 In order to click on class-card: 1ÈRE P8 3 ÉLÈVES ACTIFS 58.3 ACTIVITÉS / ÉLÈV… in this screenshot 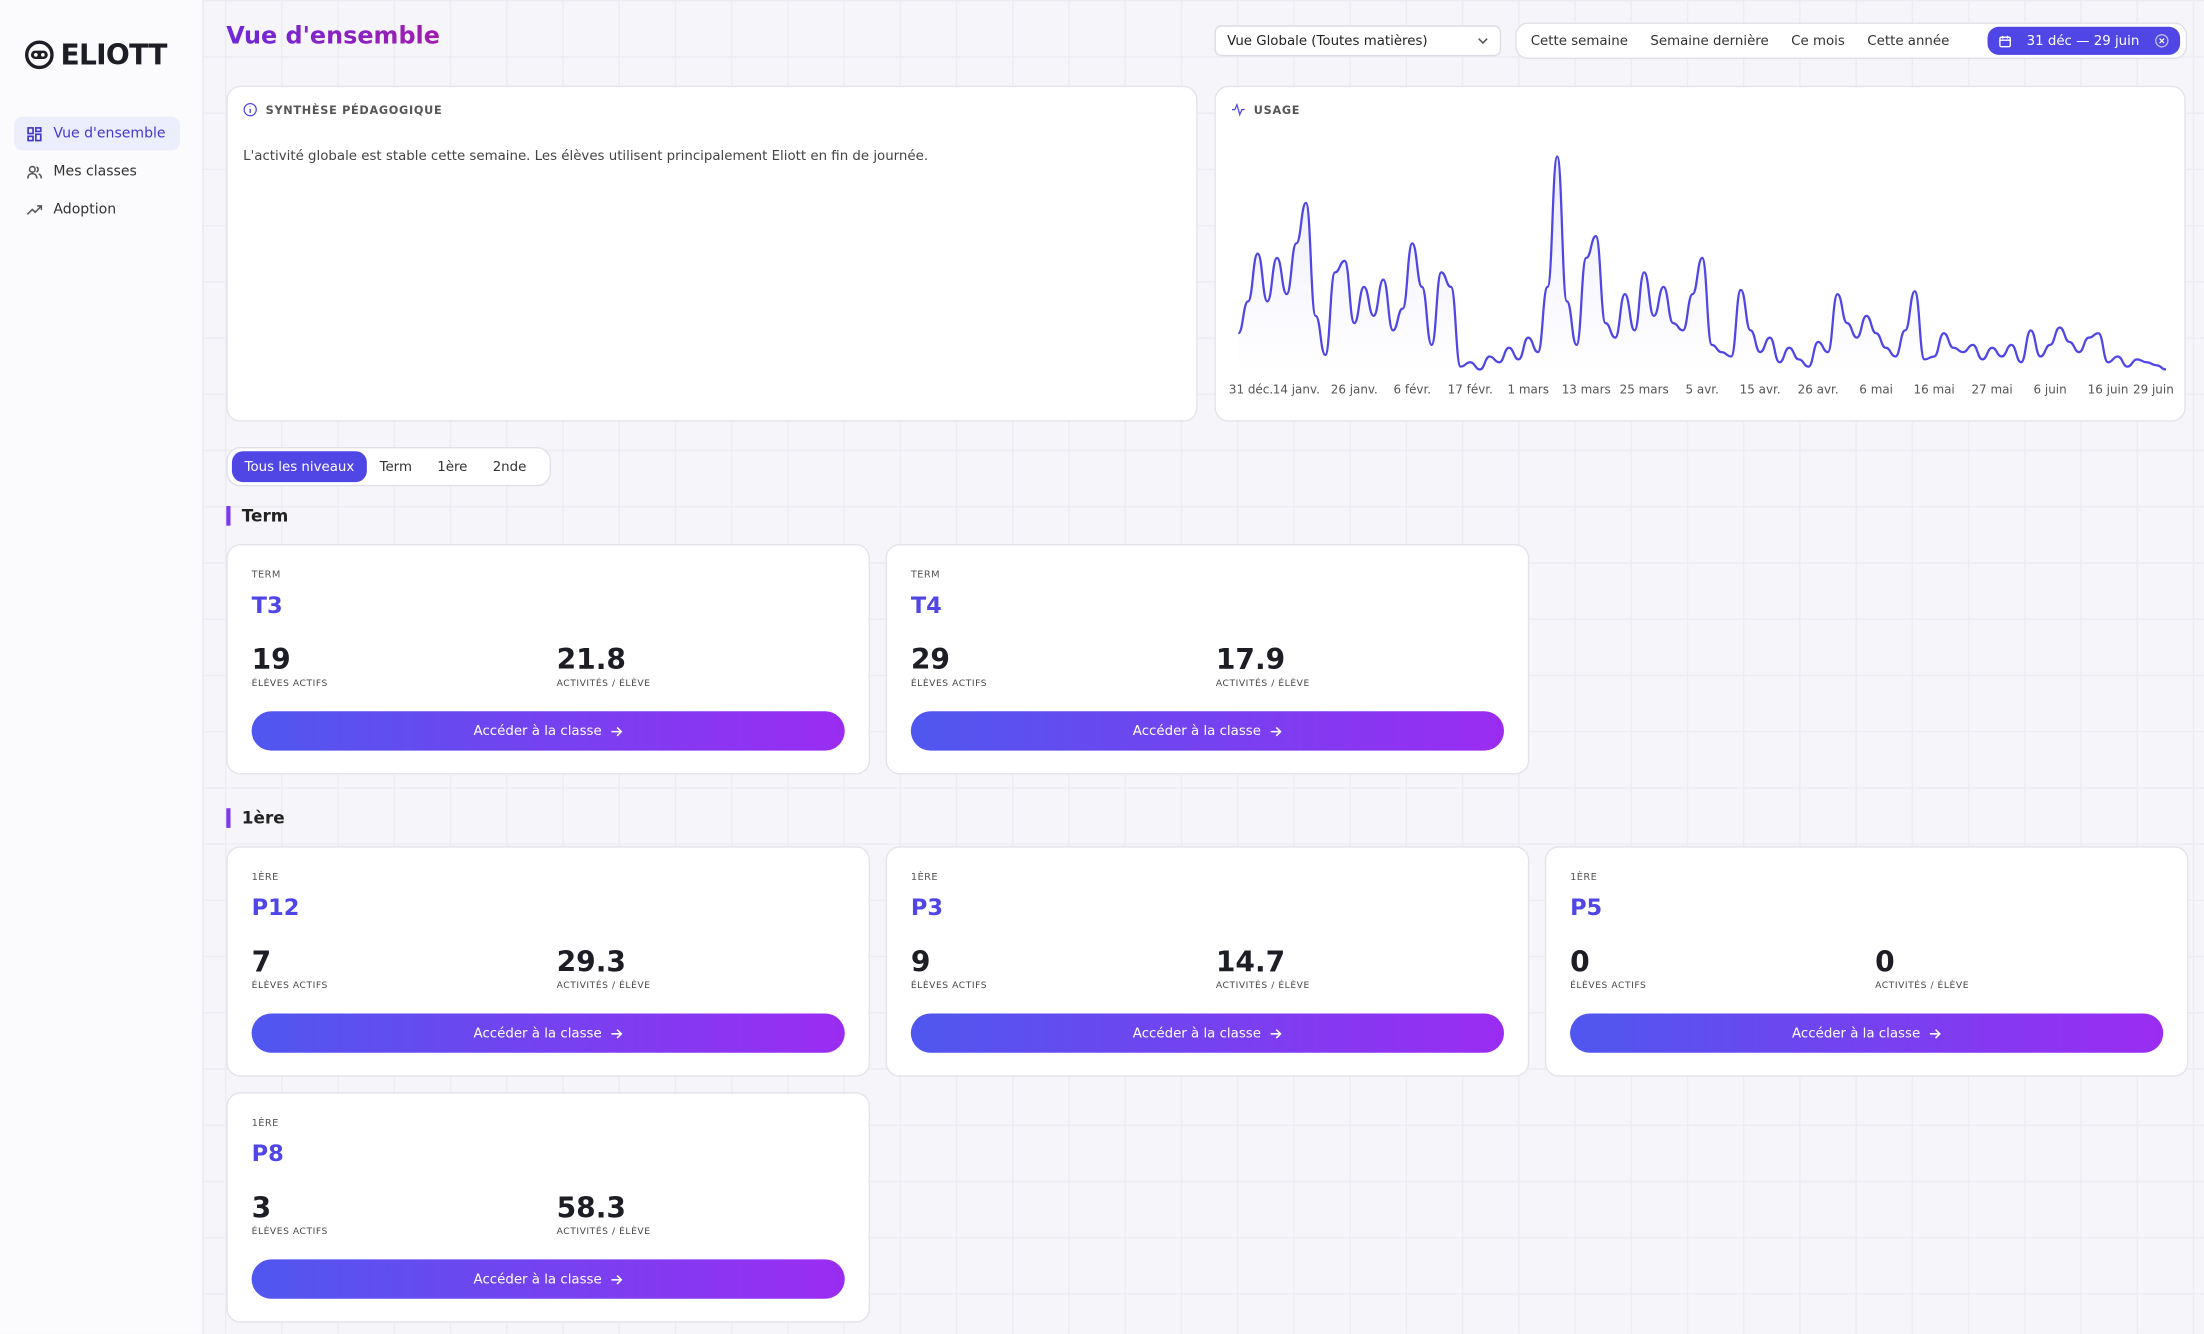, I will do `click(548, 1207)`.